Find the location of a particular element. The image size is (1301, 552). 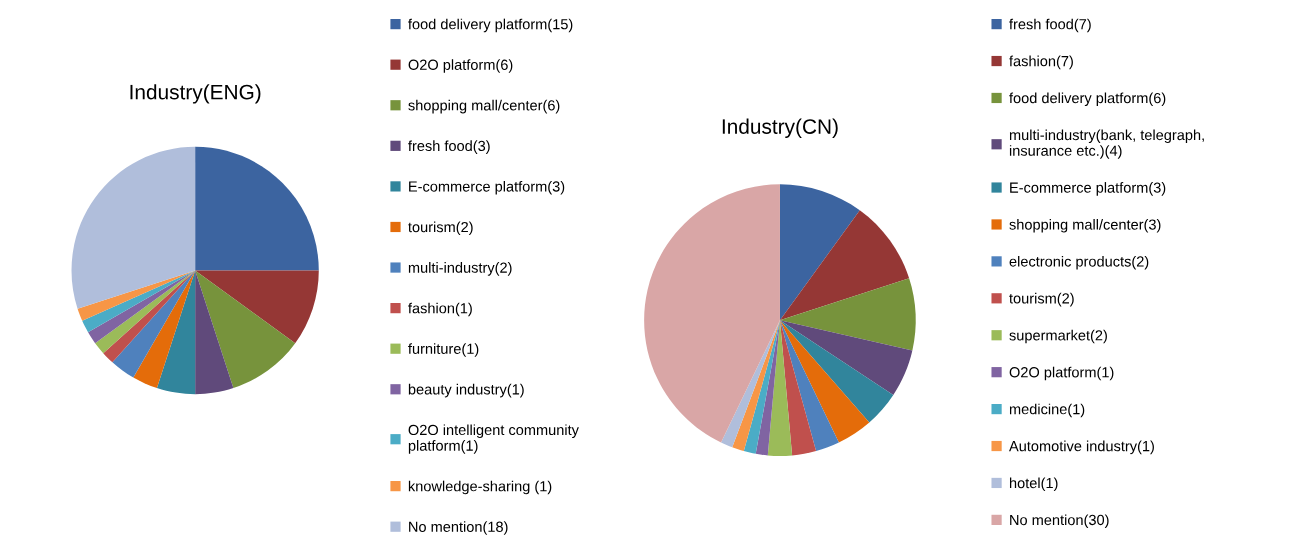

legend-label: fresh food(3) is located at coordinates (449, 147).